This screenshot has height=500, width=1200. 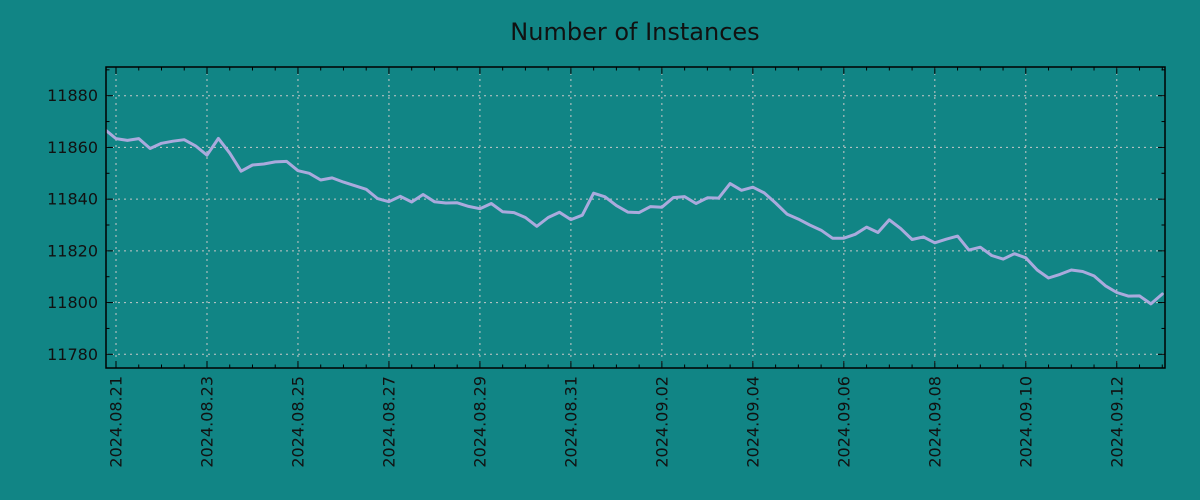 What do you see at coordinates (206, 422) in the screenshot?
I see `x-axis-tick-label: 2024.08.23` at bounding box center [206, 422].